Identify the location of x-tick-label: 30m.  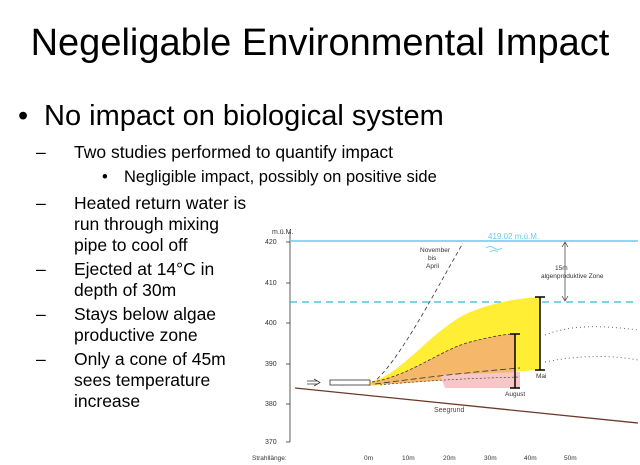
(490, 458).